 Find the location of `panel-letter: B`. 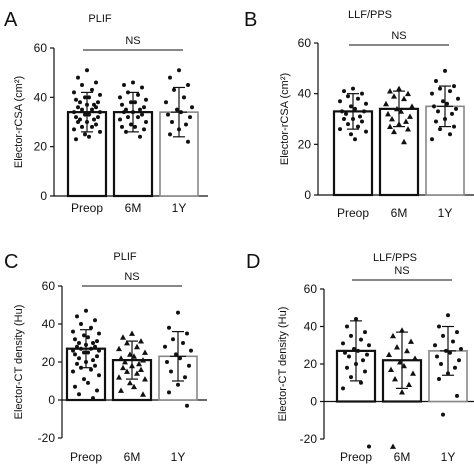

panel-letter: B is located at coordinates (250, 20).